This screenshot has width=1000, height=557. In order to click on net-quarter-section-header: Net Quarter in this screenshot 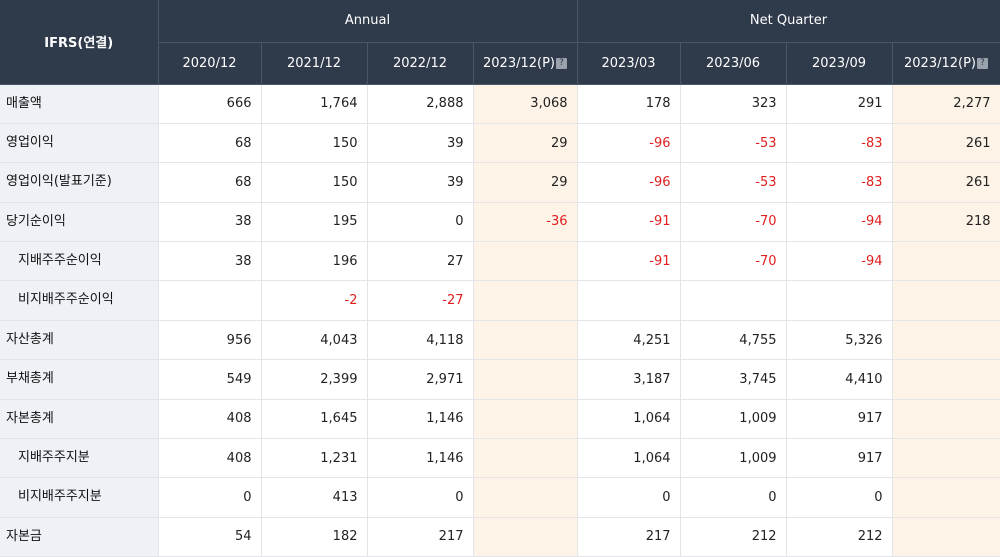, I will do `click(788, 21)`.